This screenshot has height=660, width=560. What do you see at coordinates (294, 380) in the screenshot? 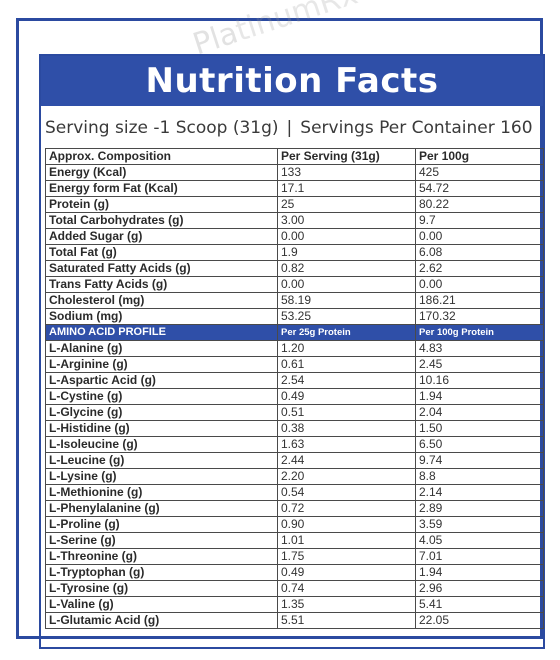
I see `amino-acid-row: L-Aspartic Acid (g) 2.54 10.16` at bounding box center [294, 380].